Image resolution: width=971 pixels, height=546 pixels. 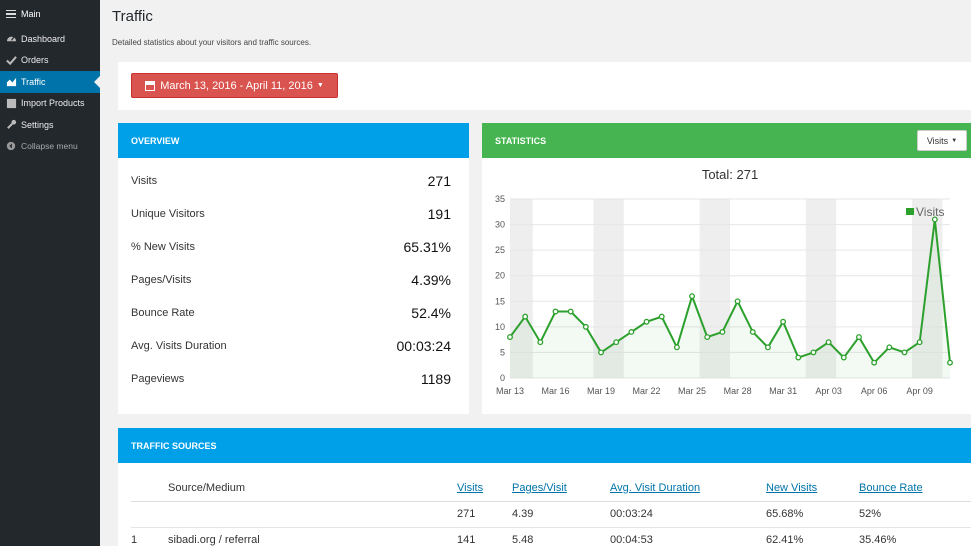 I want to click on date-range-bar: March 13, 2016 - April 11, 2016 ▼, so click(x=544, y=86).